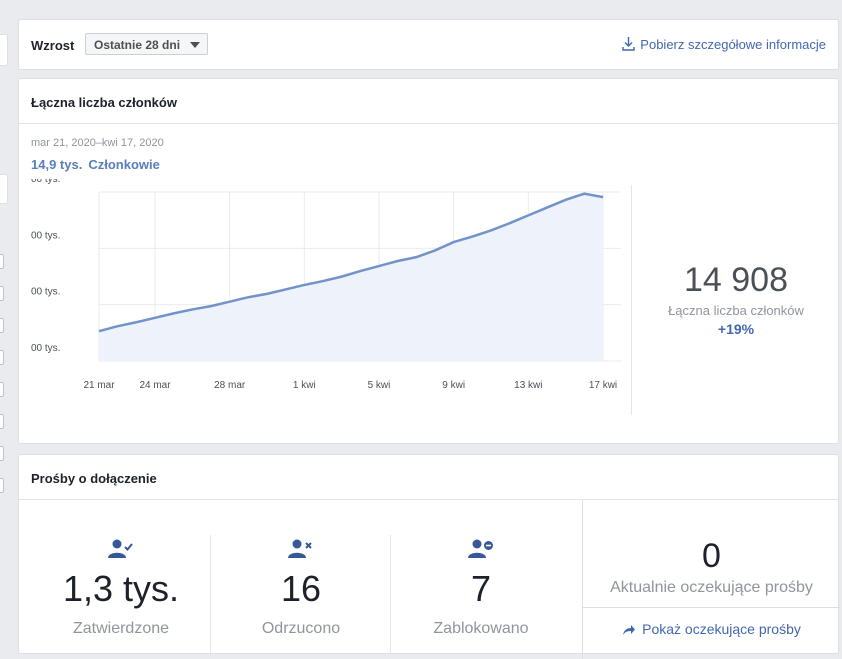 The height and width of the screenshot is (659, 842). I want to click on date-range-select: Ostatnie 28 dni, so click(146, 44).